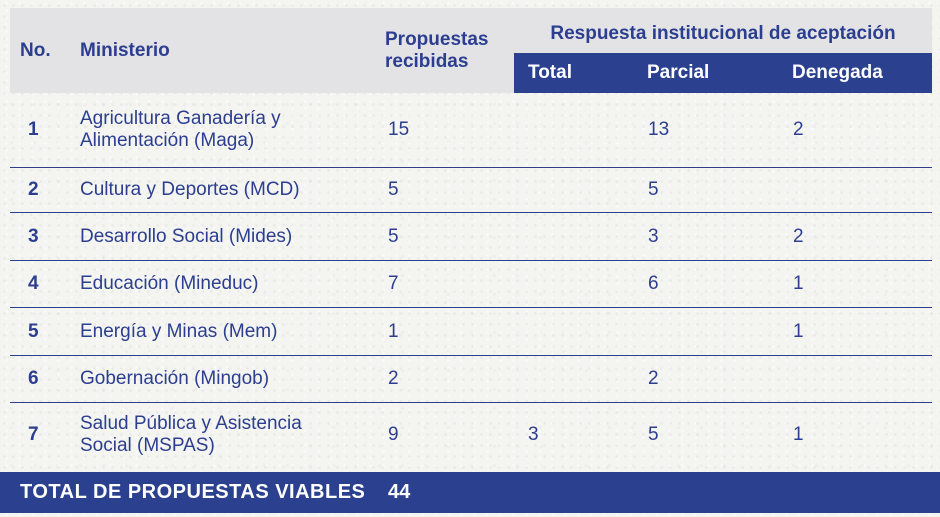  Describe the element at coordinates (33, 331) in the screenshot. I see `cell-no: 5` at that location.